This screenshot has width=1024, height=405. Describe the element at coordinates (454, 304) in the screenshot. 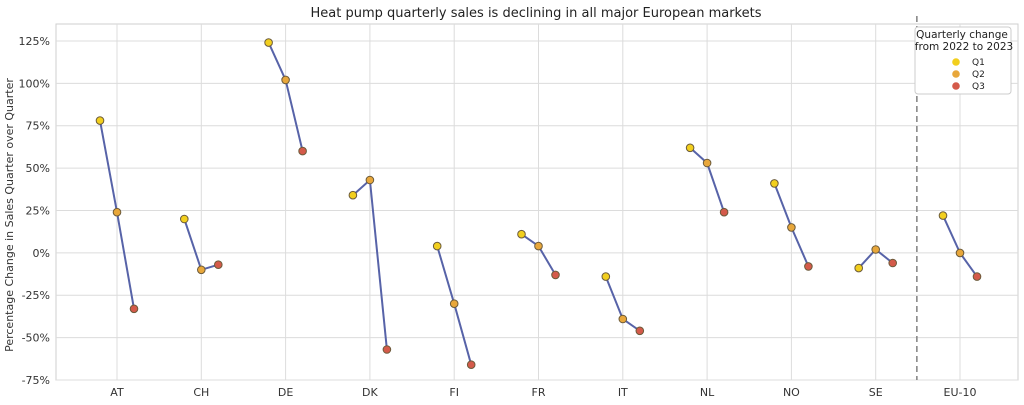

I see `point-q2-fi` at that location.